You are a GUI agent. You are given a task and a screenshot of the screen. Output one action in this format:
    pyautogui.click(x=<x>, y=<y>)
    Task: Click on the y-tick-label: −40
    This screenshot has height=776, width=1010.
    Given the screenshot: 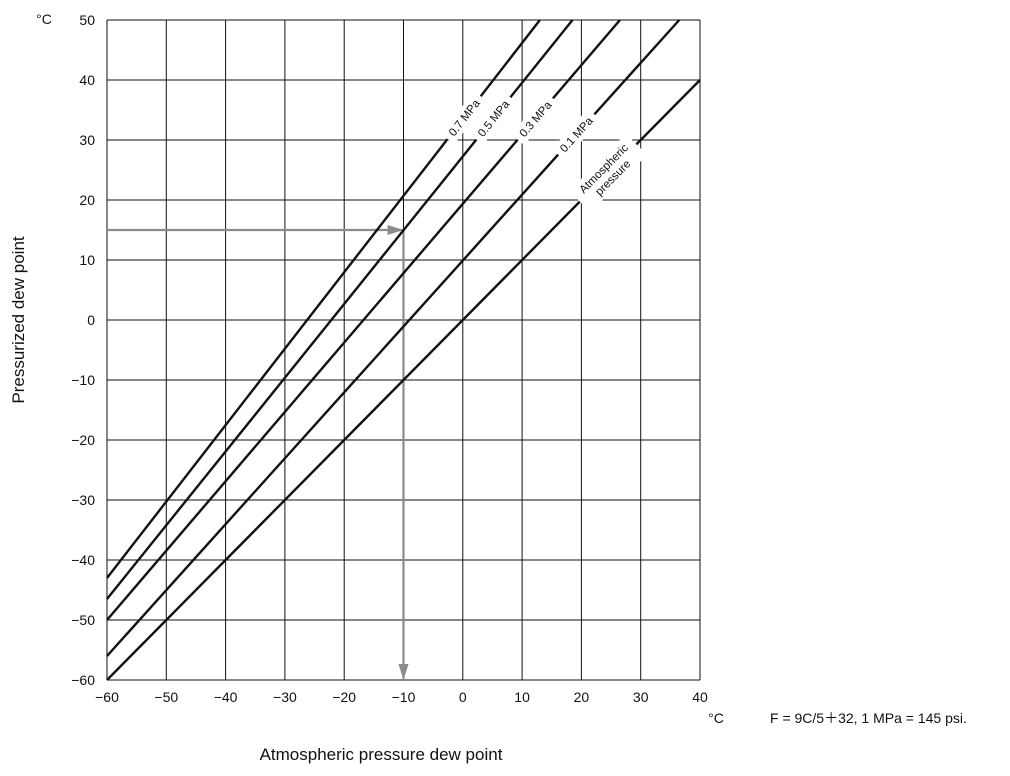 What is the action you would take?
    pyautogui.click(x=83, y=560)
    